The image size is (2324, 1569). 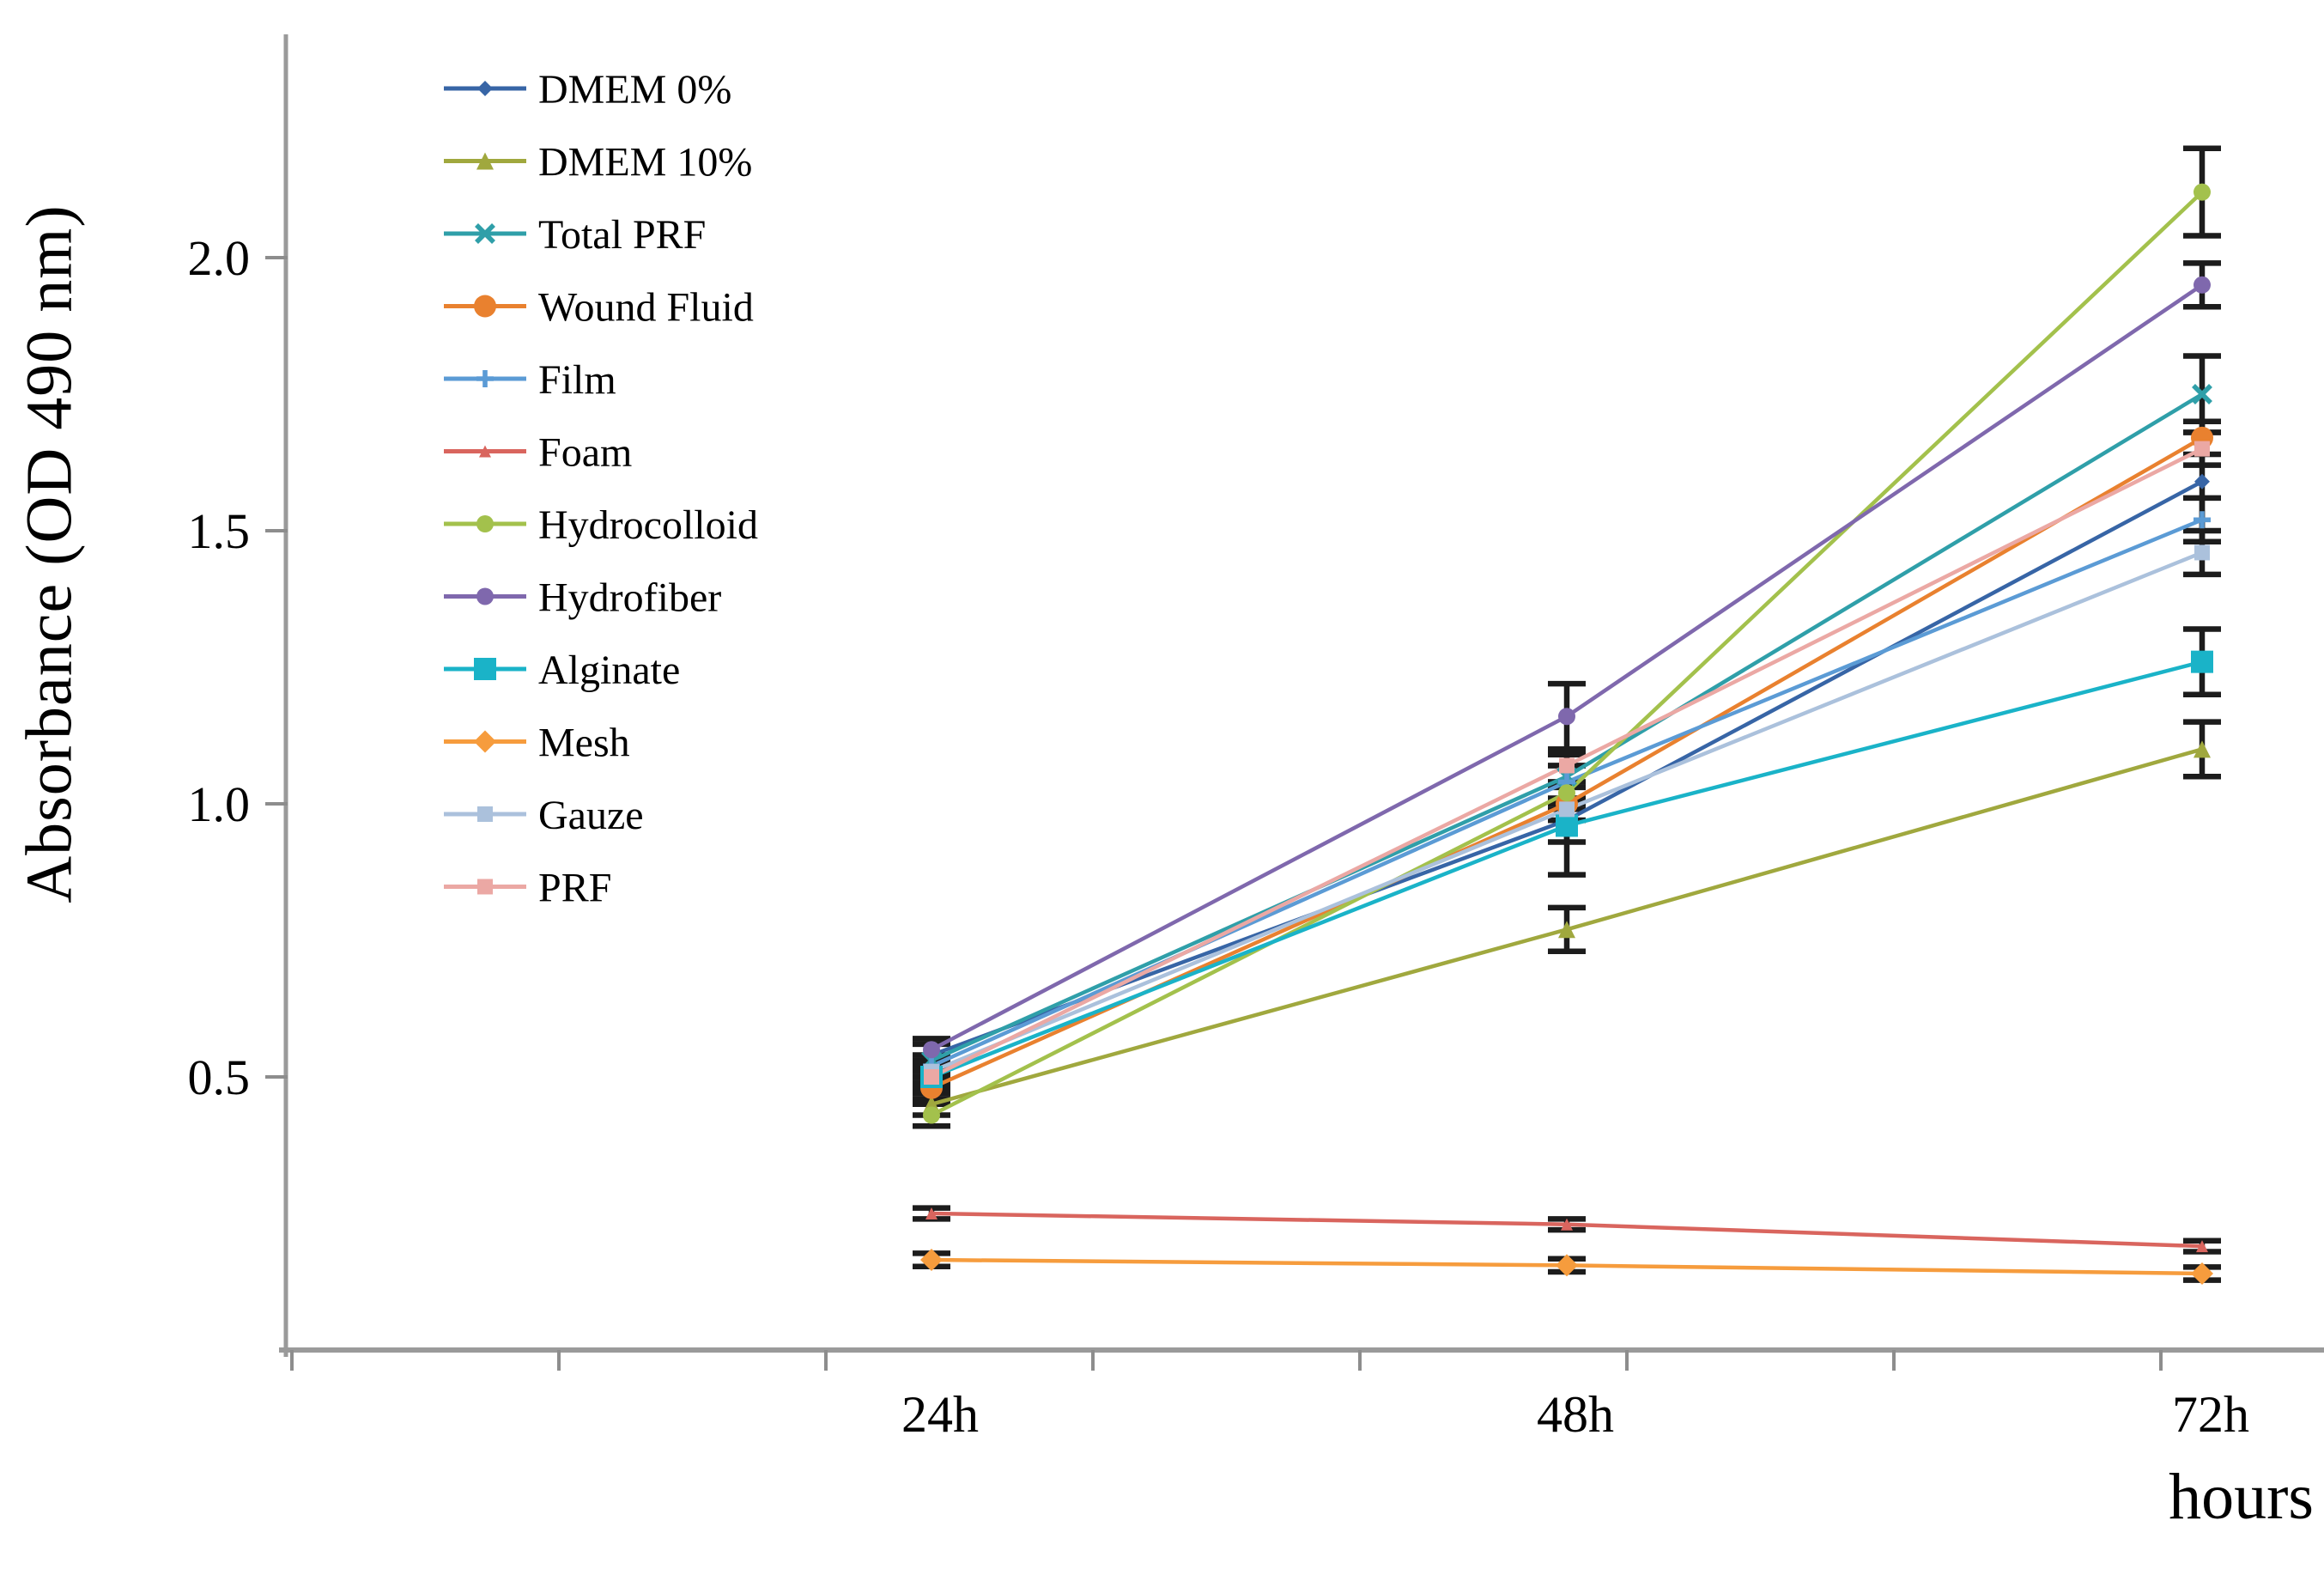 What do you see at coordinates (645, 162) in the screenshot?
I see `legend-label-dmem-10: DMEM 10%` at bounding box center [645, 162].